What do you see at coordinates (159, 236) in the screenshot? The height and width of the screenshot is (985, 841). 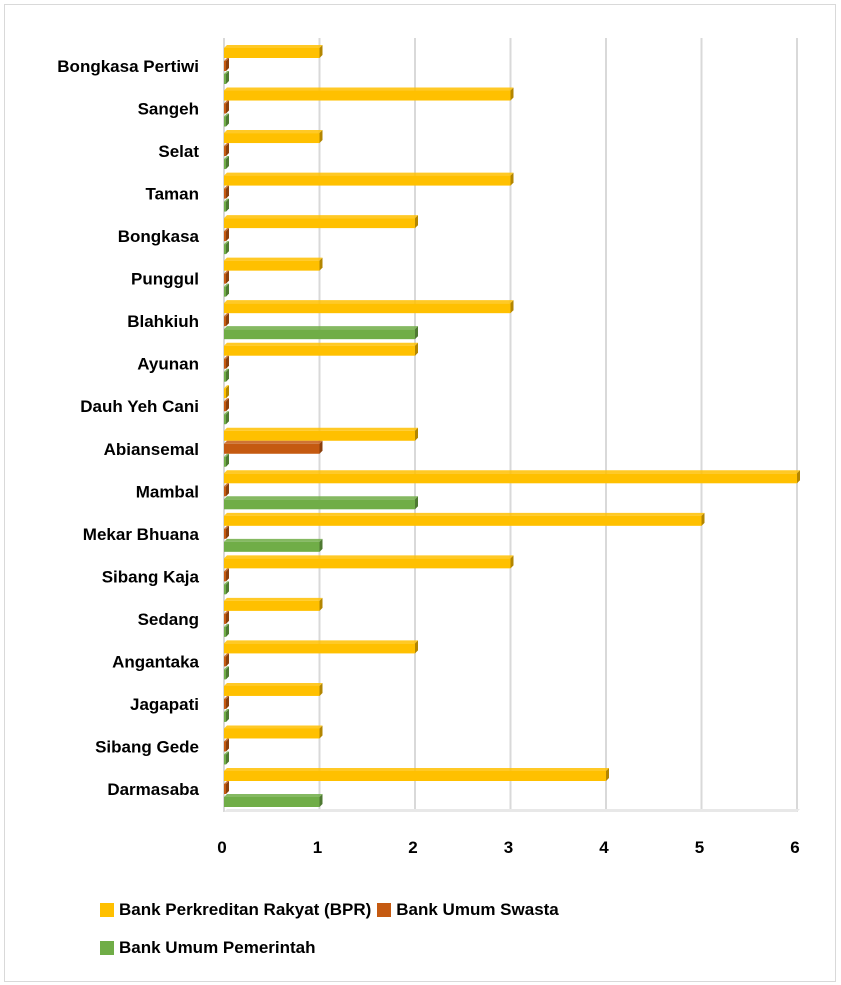 I see `category-label: Bongkasa` at bounding box center [159, 236].